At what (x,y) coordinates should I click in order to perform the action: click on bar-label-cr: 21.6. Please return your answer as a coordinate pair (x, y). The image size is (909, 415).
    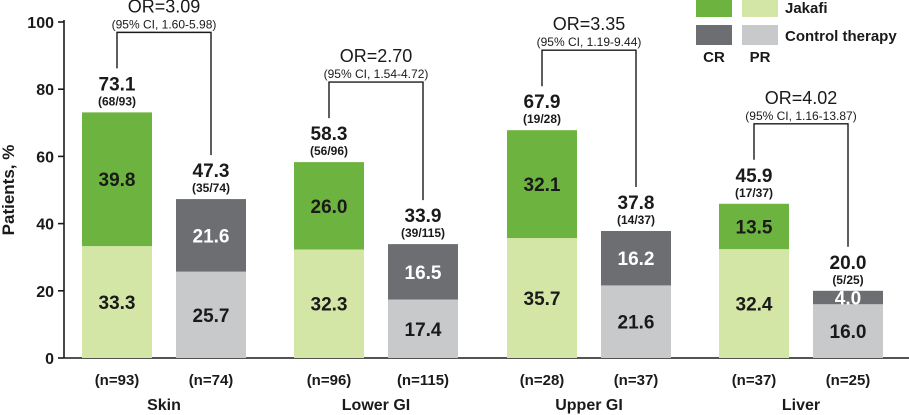
    Looking at the image, I should click on (211, 236).